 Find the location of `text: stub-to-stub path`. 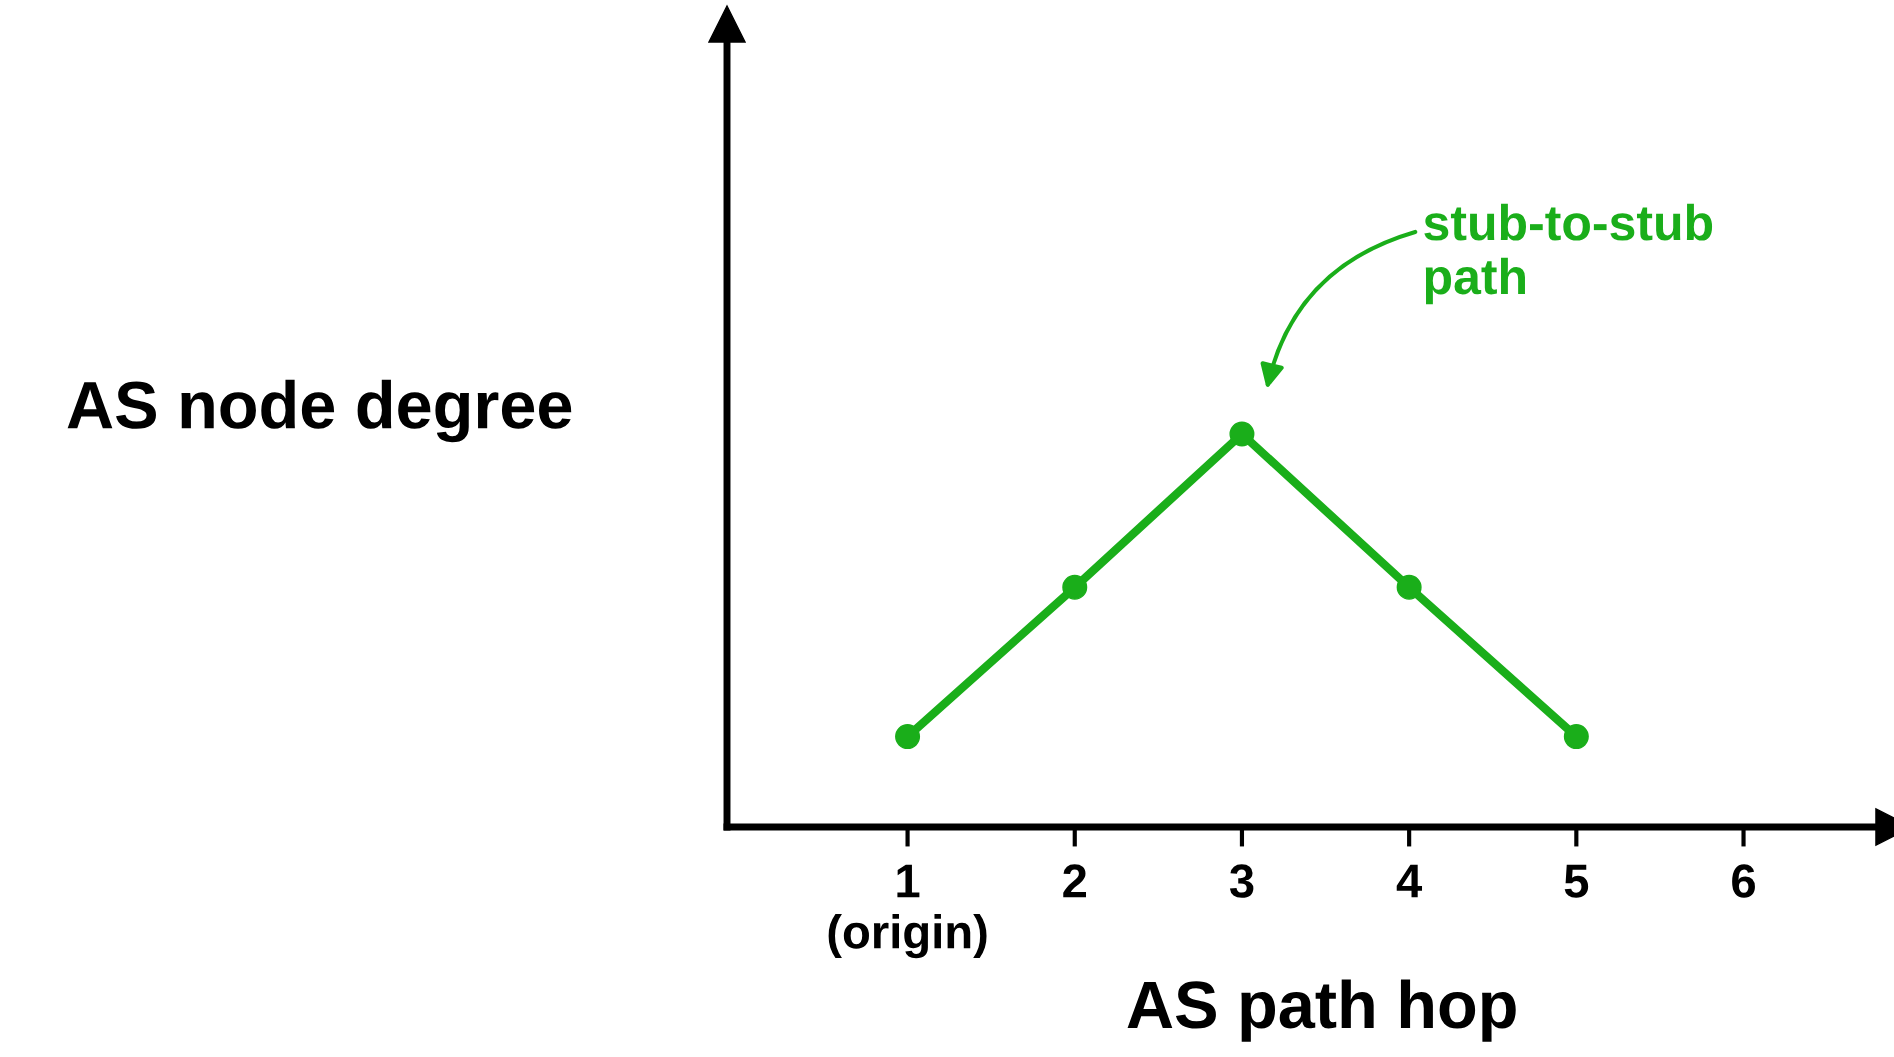

text: stub-to-stub path is located at coordinates (1568, 254).